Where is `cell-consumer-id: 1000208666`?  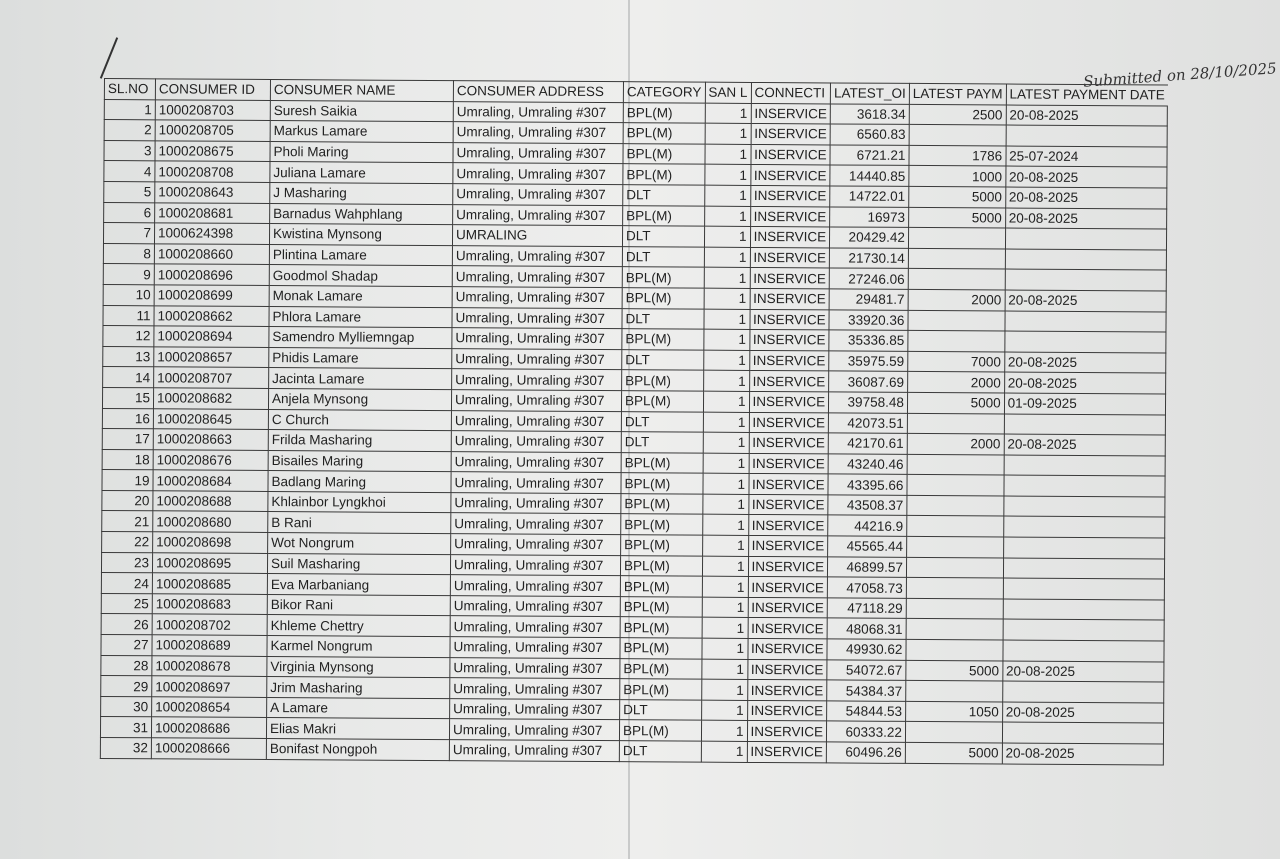 cell-consumer-id: 1000208666 is located at coordinates (209, 748).